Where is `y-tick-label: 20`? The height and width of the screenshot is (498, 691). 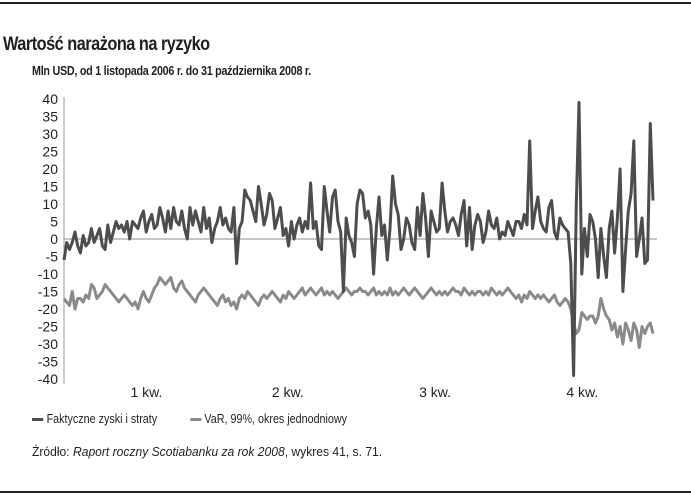 y-tick-label: 20 is located at coordinates (50, 169).